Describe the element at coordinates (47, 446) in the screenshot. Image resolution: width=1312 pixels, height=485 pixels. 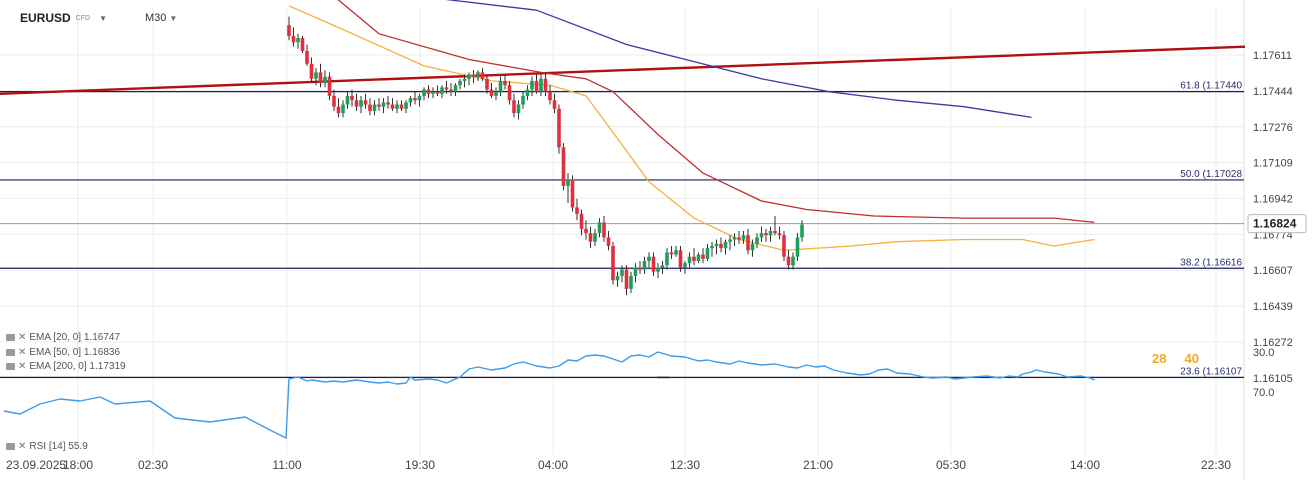
I see `rsi-legend: ✕ RSI [14] 55.9` at that location.